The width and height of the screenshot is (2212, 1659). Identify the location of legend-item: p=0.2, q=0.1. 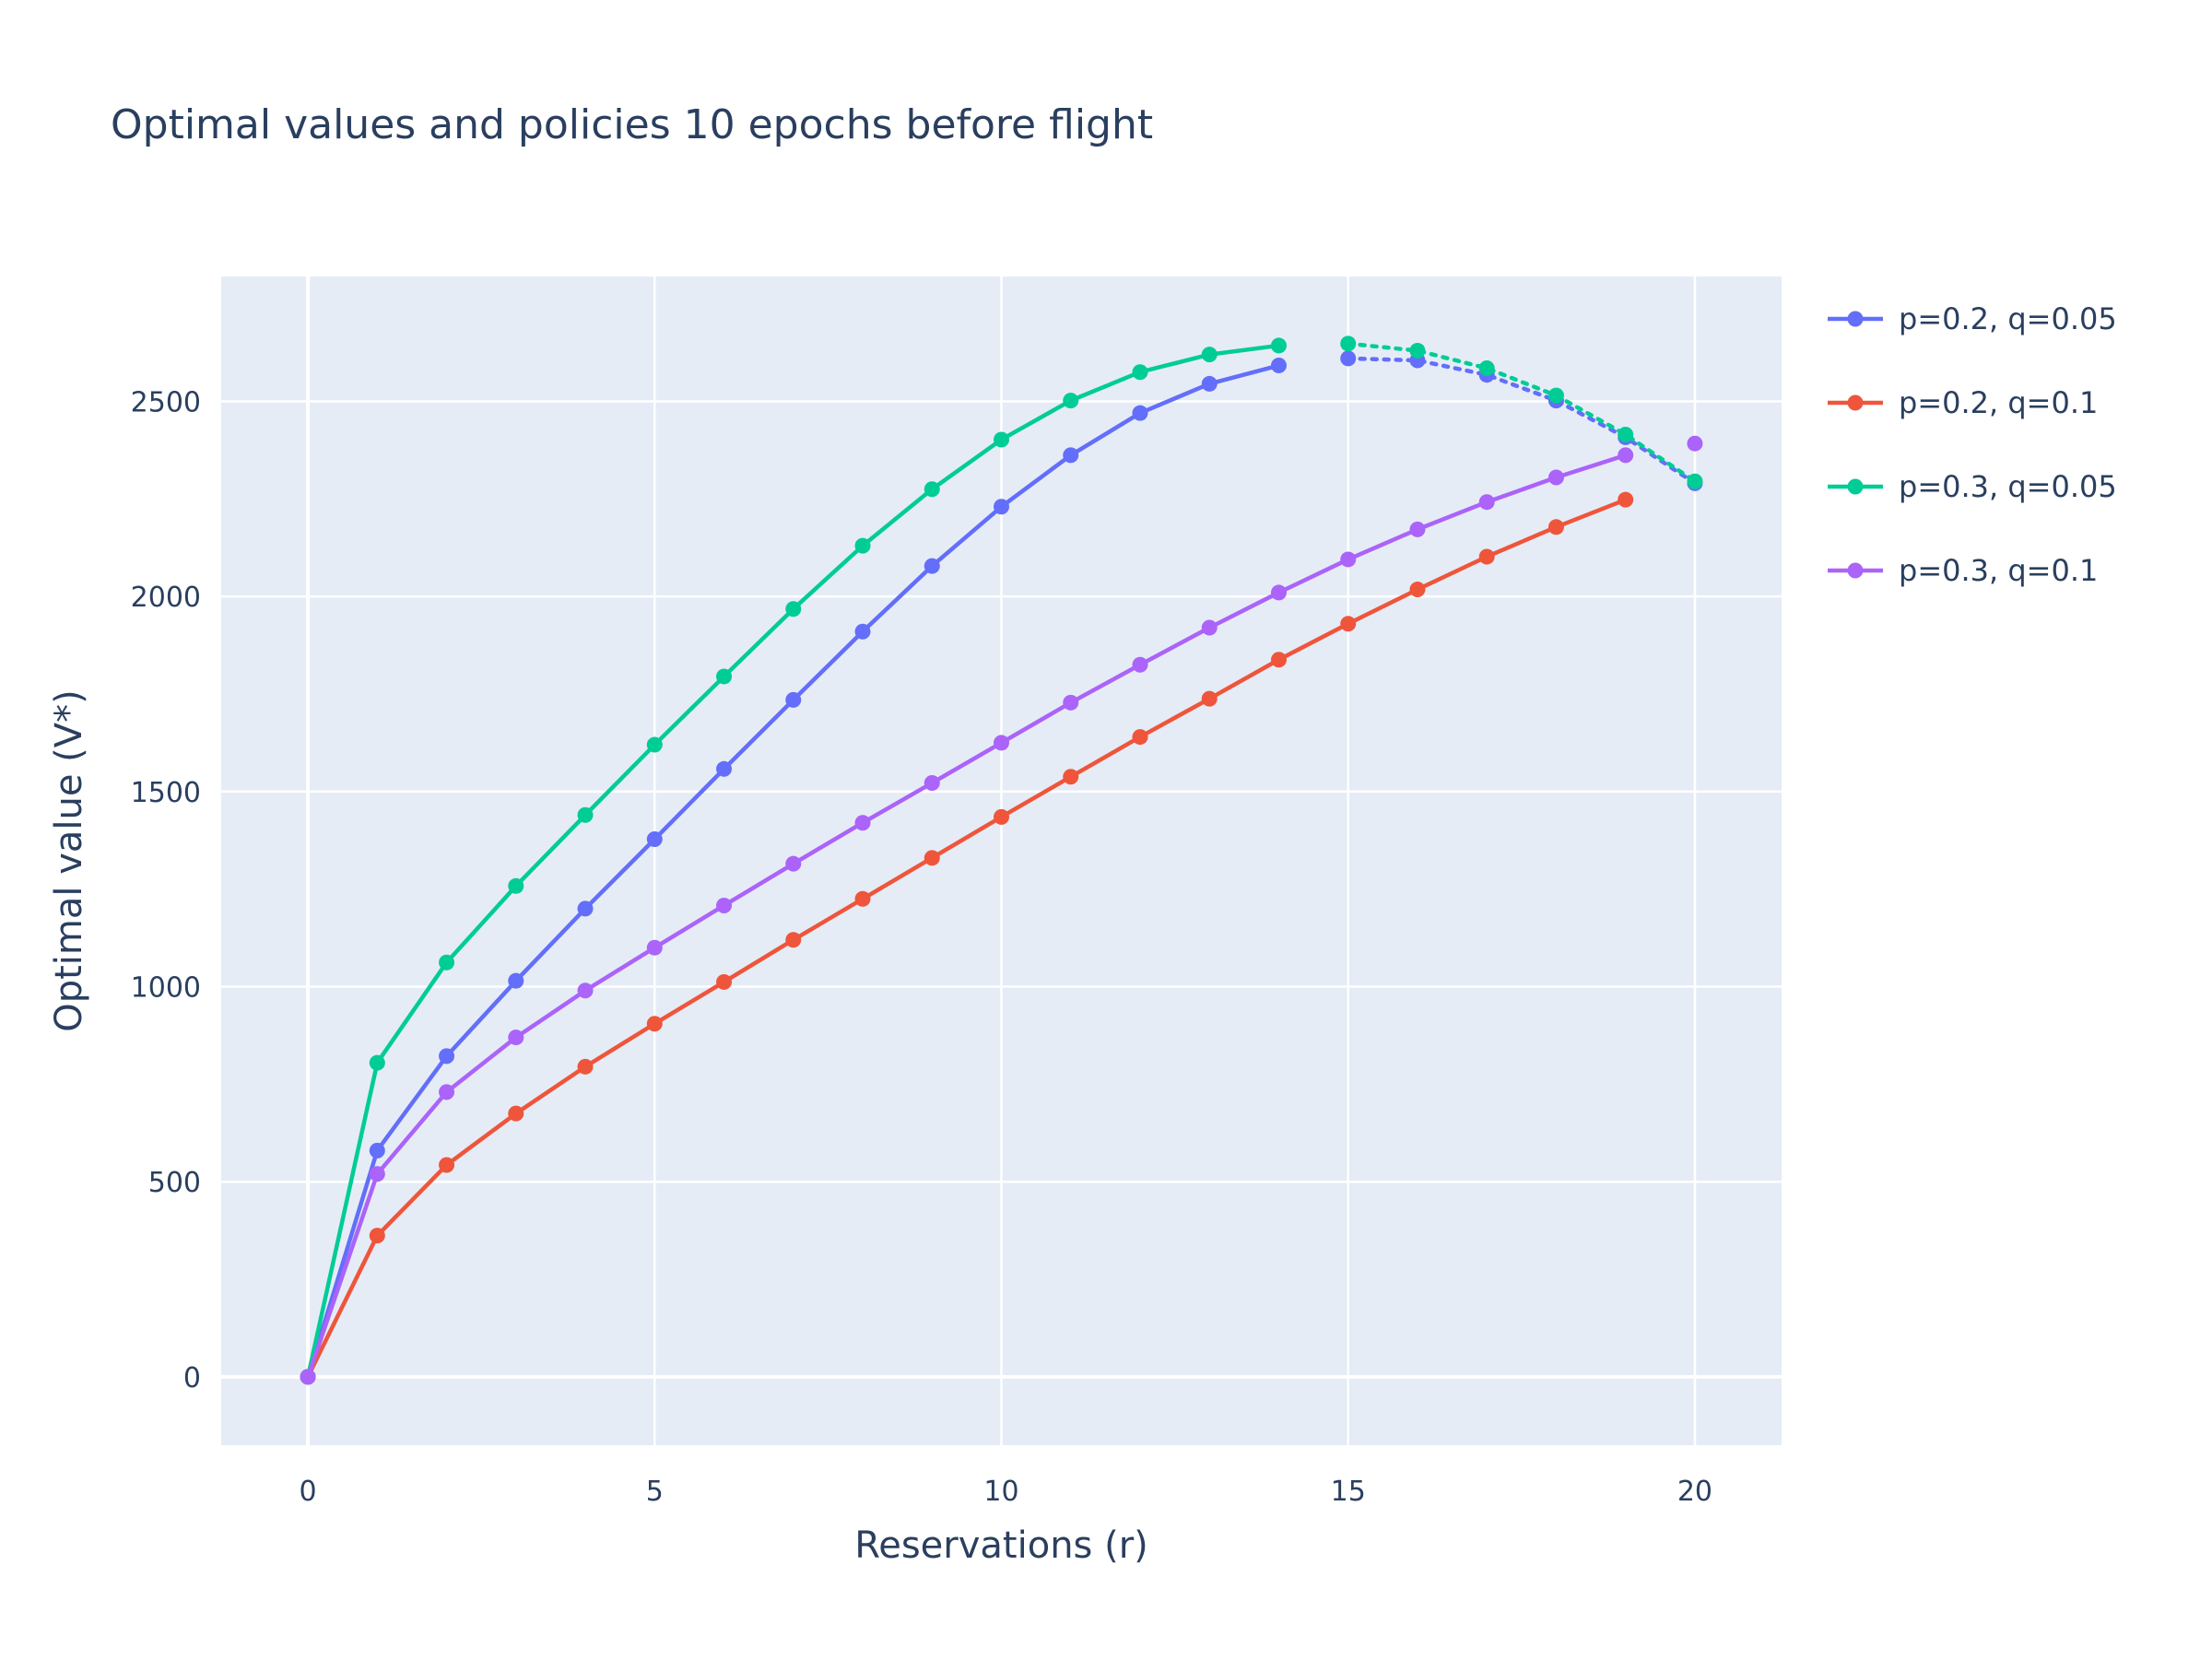
(1963, 402).